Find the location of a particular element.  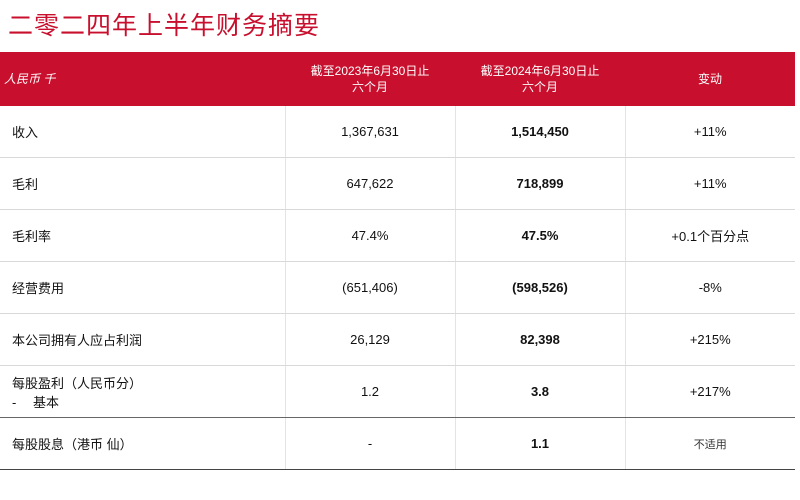

table-row: 收入 1,367,631 1,514,450 +11% is located at coordinates (397, 132).